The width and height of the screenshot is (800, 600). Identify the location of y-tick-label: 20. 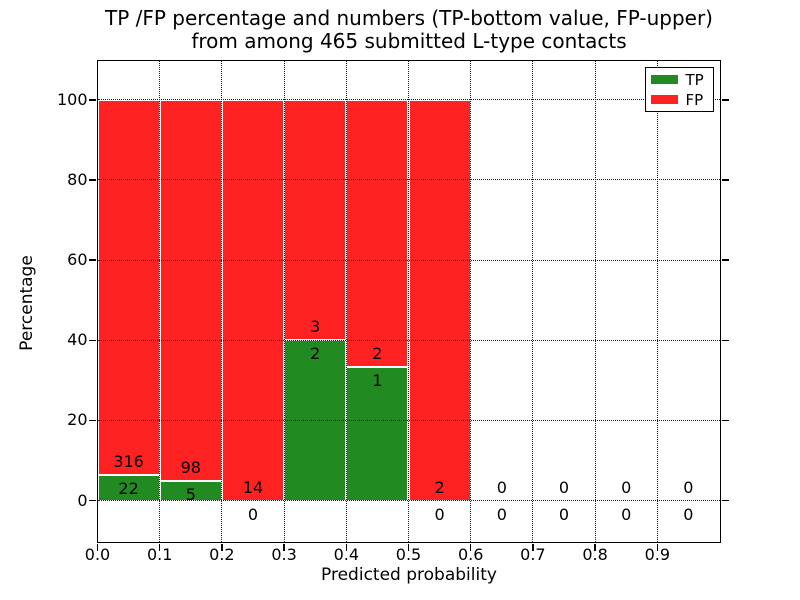
(77, 420).